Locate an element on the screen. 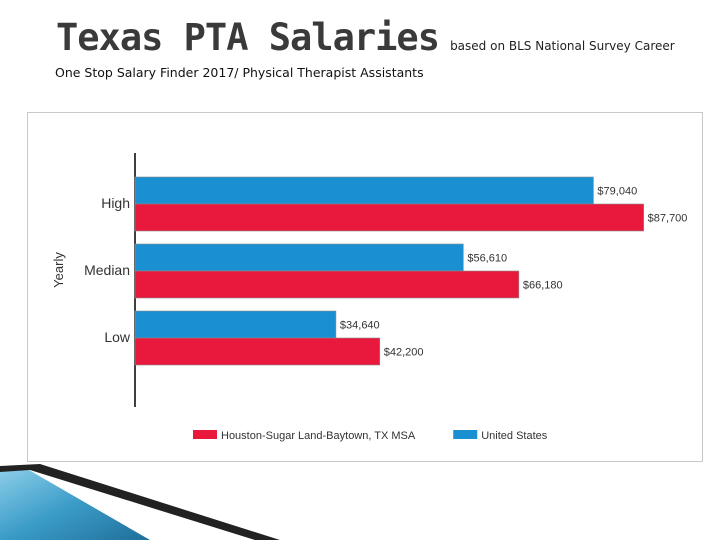 The height and width of the screenshot is (540, 720). category-label-low: Low is located at coordinates (117, 337).